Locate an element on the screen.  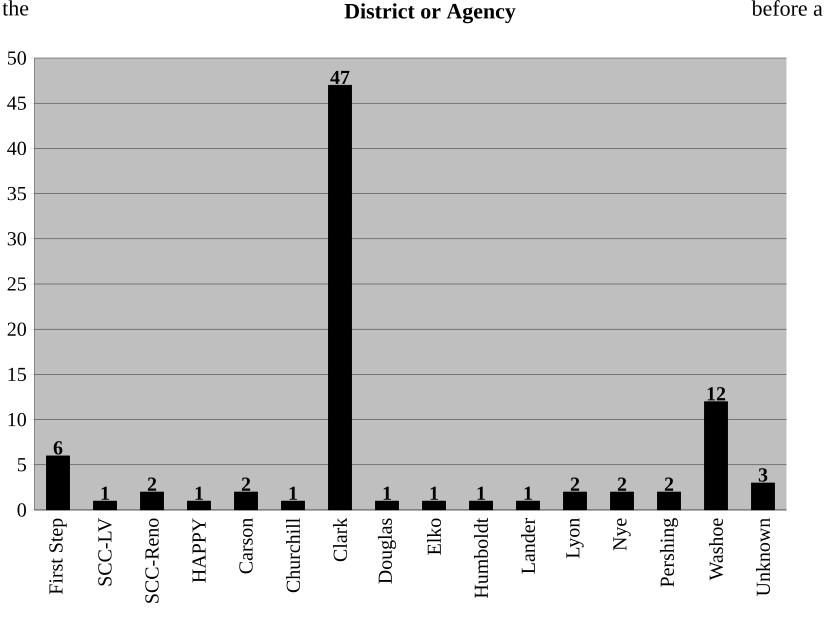
x-tick-label: First Step is located at coordinates (58, 556).